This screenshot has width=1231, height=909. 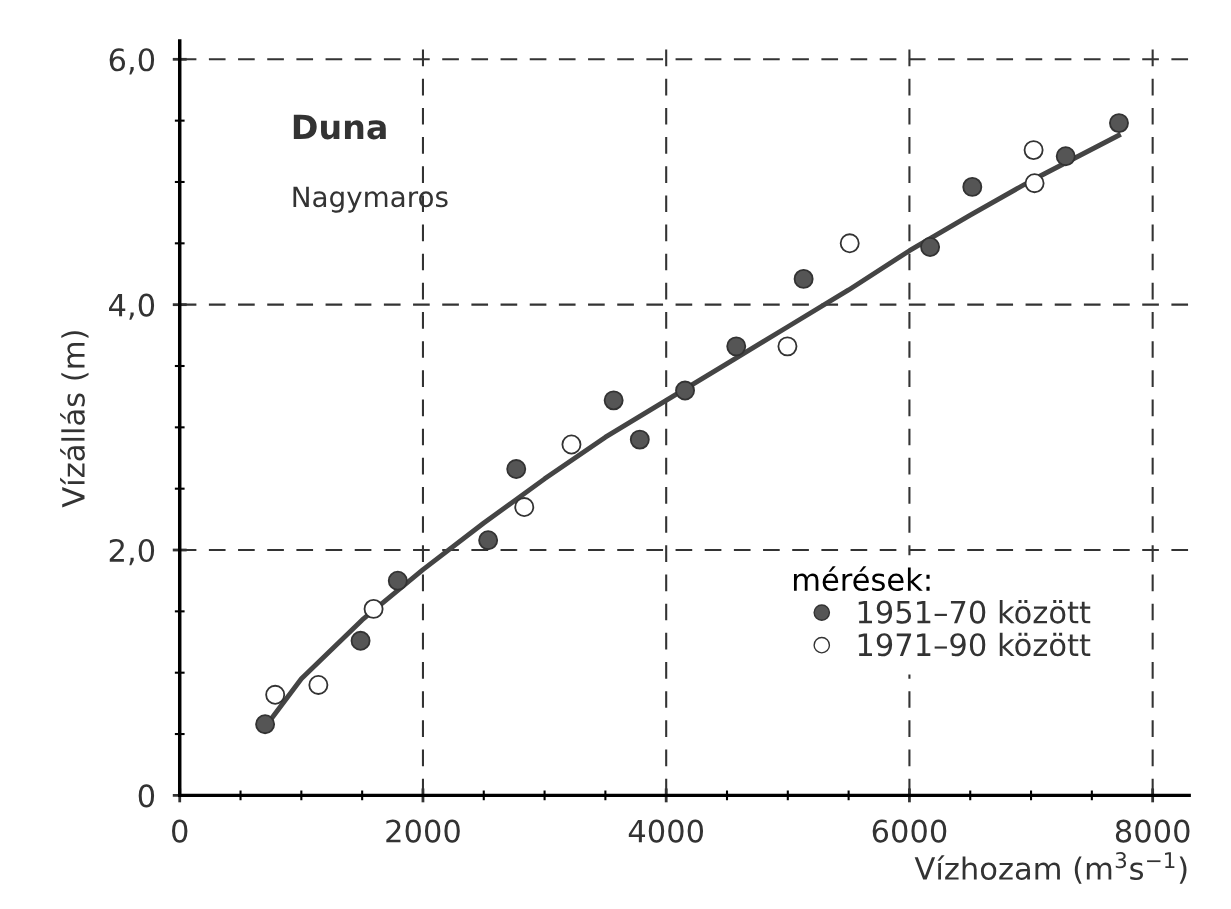 I want to click on legend-label: 1971–90 között, so click(x=974, y=644).